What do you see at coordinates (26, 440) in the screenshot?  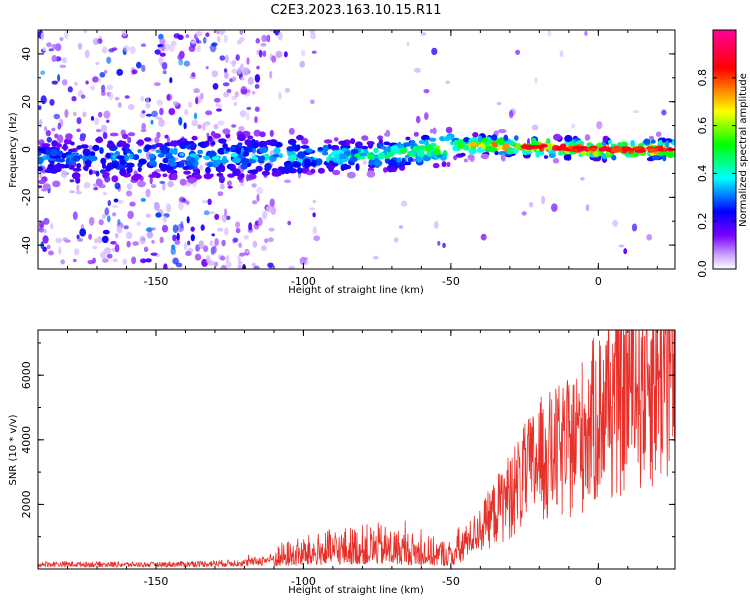 I see `snr-y-tick-label: 4000` at bounding box center [26, 440].